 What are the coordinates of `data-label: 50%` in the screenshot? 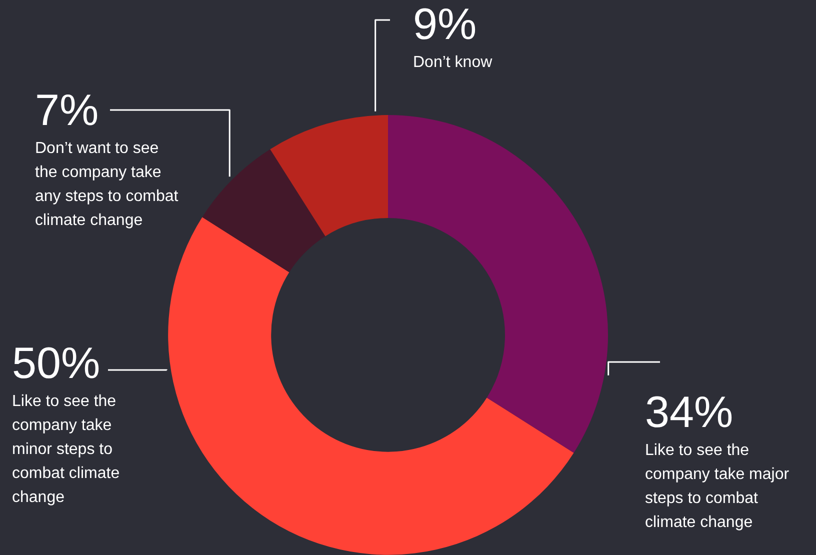 It's located at (56, 363).